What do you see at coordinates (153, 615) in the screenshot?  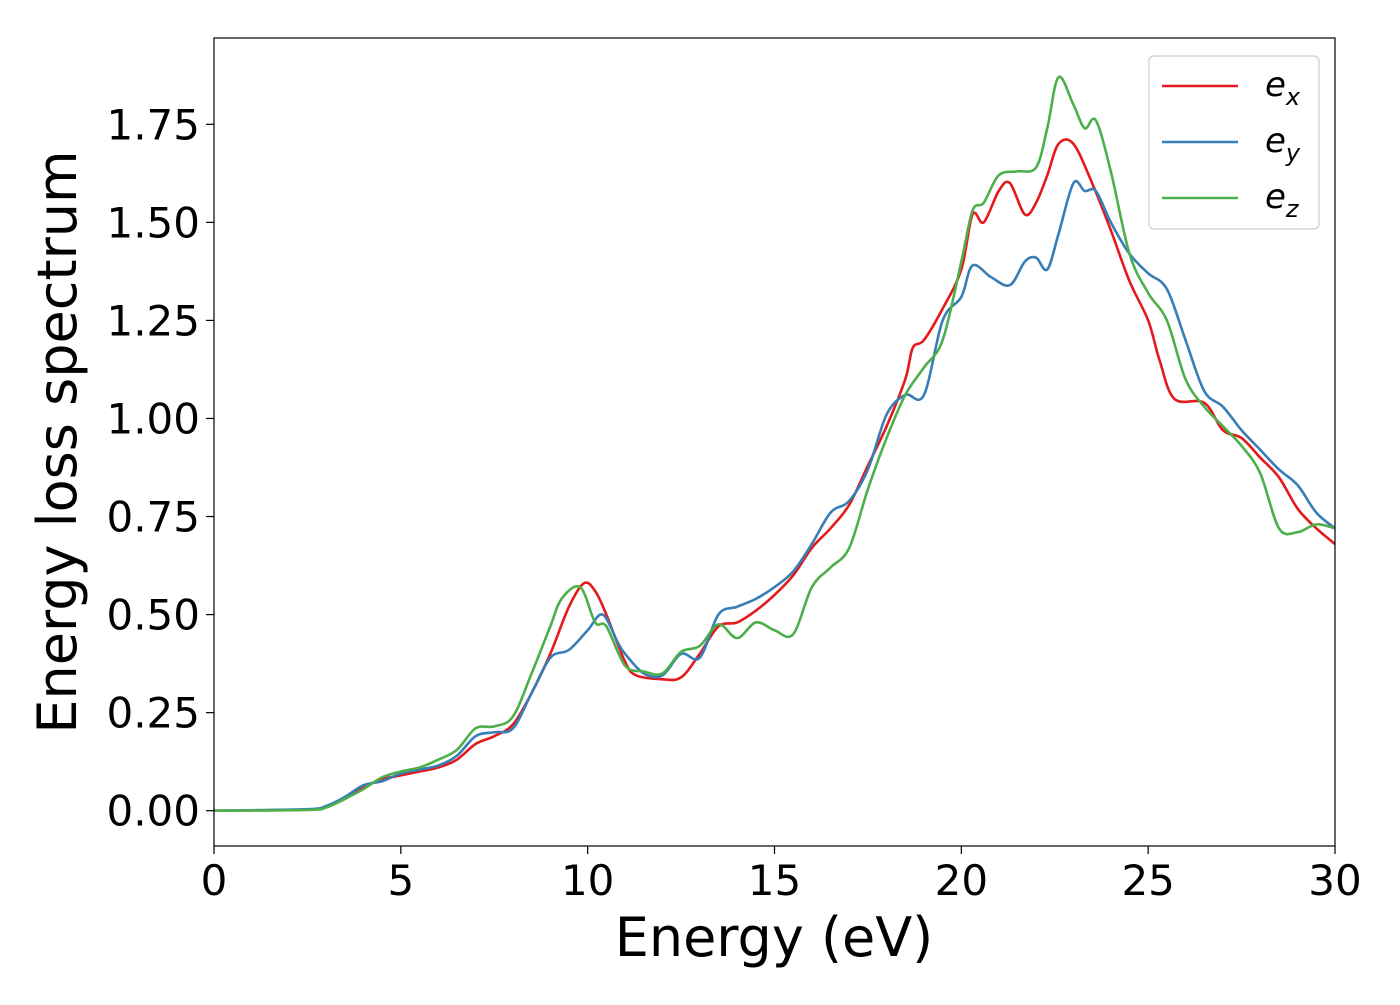 I see `y-tick-label: 0.50` at bounding box center [153, 615].